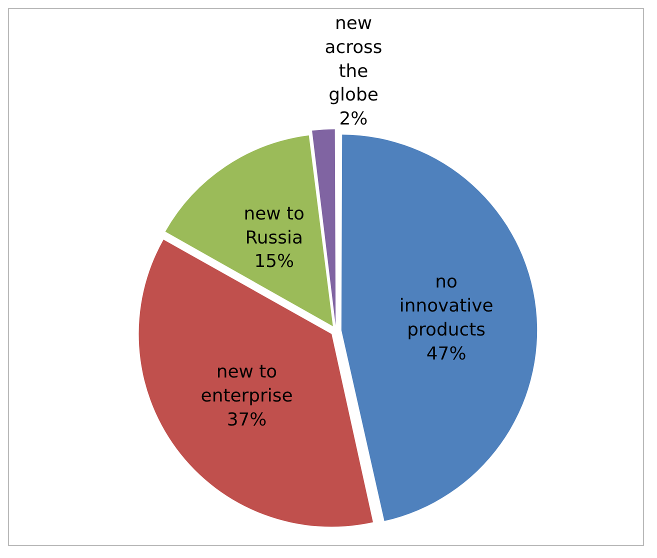 Image resolution: width=657 pixels, height=558 pixels. Describe the element at coordinates (353, 59) in the screenshot. I see `slice-label: new across the globe` at that location.